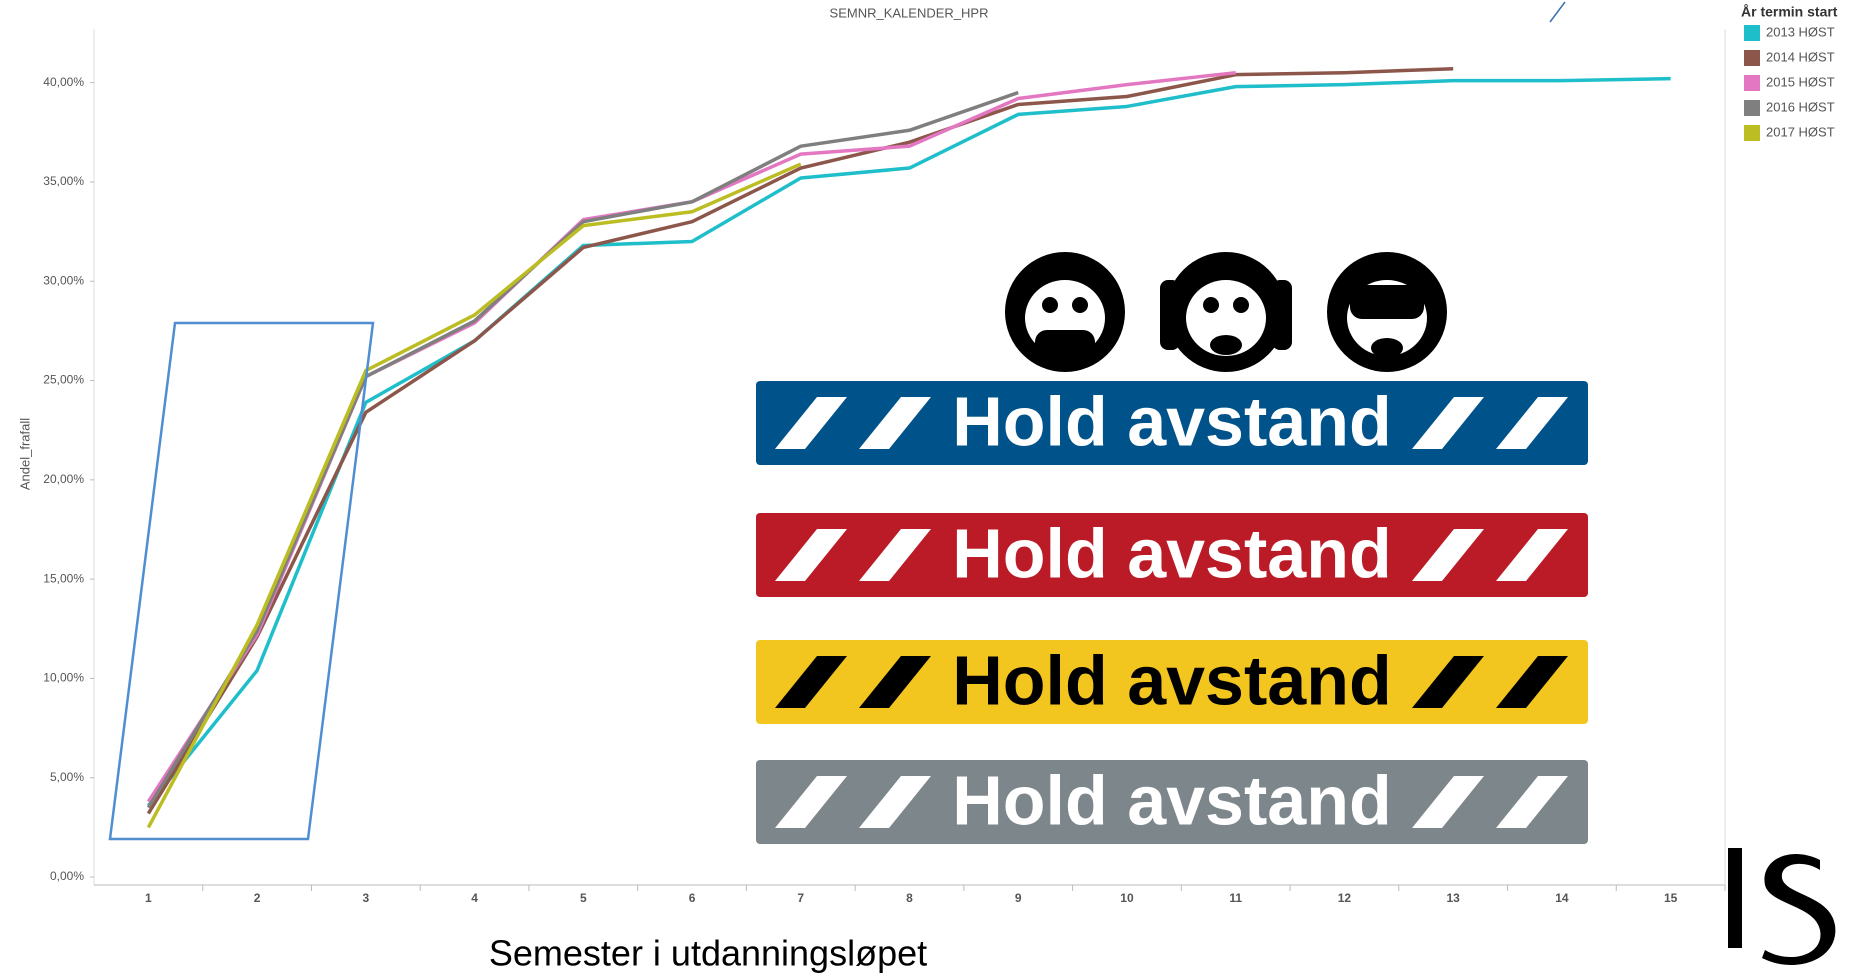 The image size is (1850, 978). What do you see at coordinates (63, 479) in the screenshot?
I see `y-tick-label: 20,00%` at bounding box center [63, 479].